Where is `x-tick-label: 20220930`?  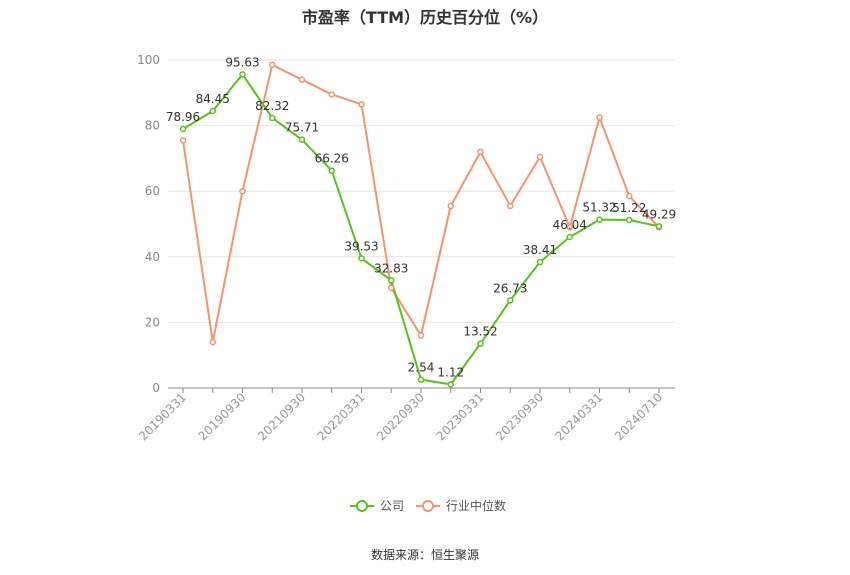 x-tick-label: 20220930 is located at coordinates (400, 416).